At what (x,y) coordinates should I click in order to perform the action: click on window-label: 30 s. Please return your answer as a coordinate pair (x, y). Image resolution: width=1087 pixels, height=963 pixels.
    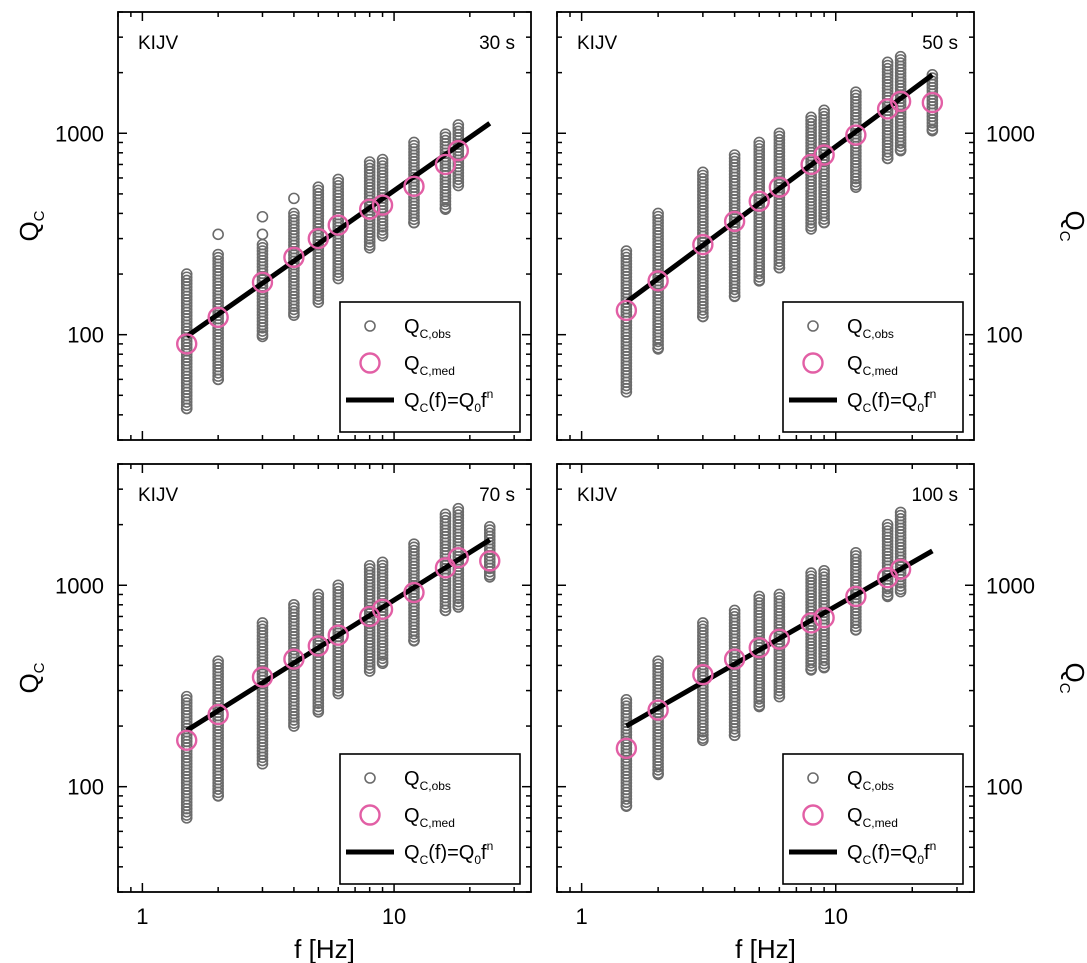
    Looking at the image, I should click on (497, 43).